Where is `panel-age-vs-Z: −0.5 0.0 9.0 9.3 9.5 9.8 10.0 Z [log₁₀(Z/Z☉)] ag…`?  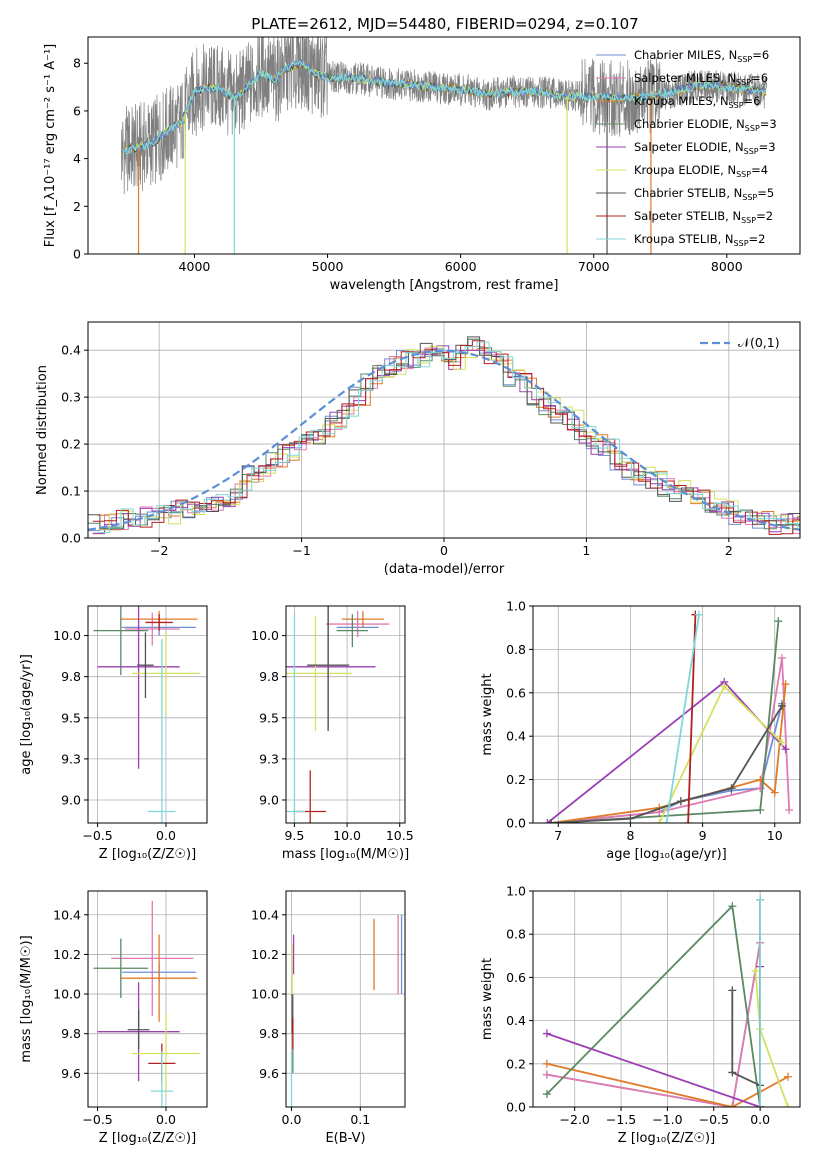
panel-age-vs-Z: −0.5 0.0 9.0 9.3 9.5 9.8 10.0 Z [log₁₀(Z/Z☉)] ag… is located at coordinates (113, 733).